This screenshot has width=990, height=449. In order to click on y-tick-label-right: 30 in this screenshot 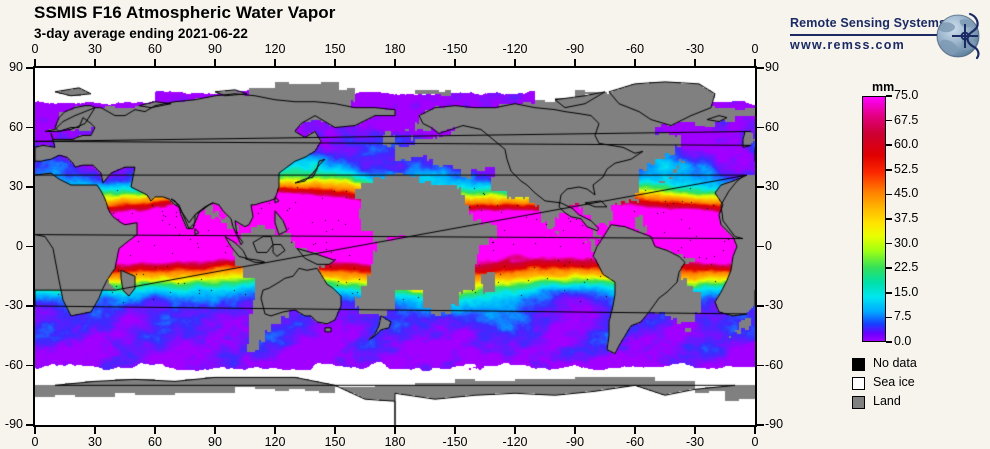, I will do `click(772, 186)`.